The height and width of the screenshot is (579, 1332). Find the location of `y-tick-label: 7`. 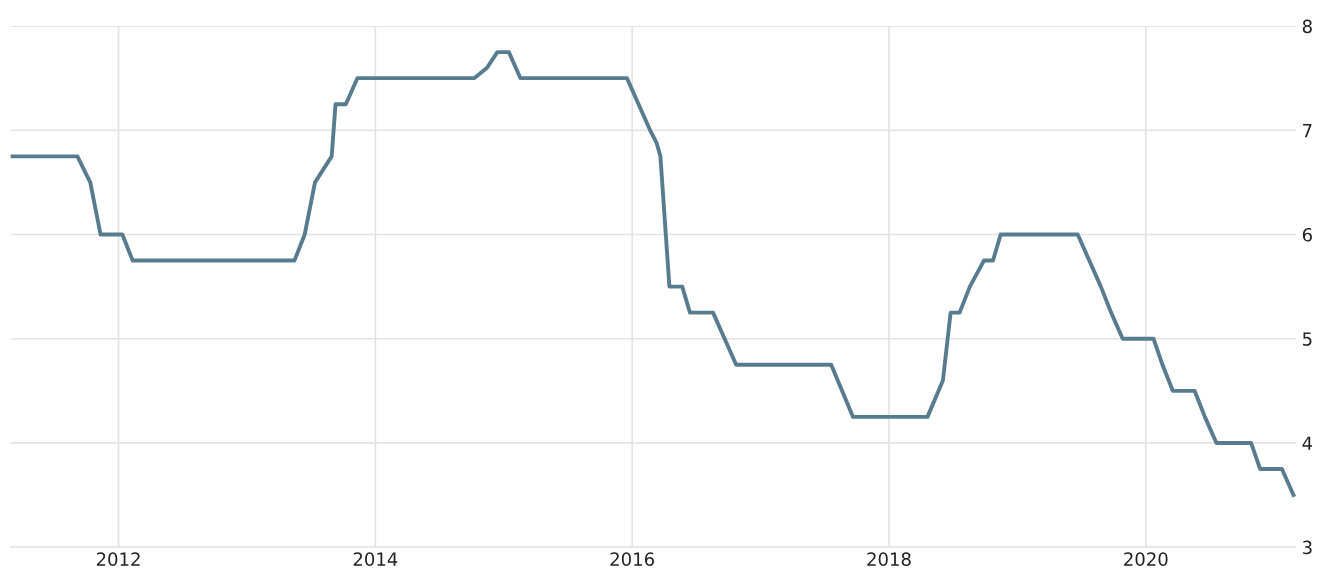

y-tick-label: 7 is located at coordinates (1307, 130).